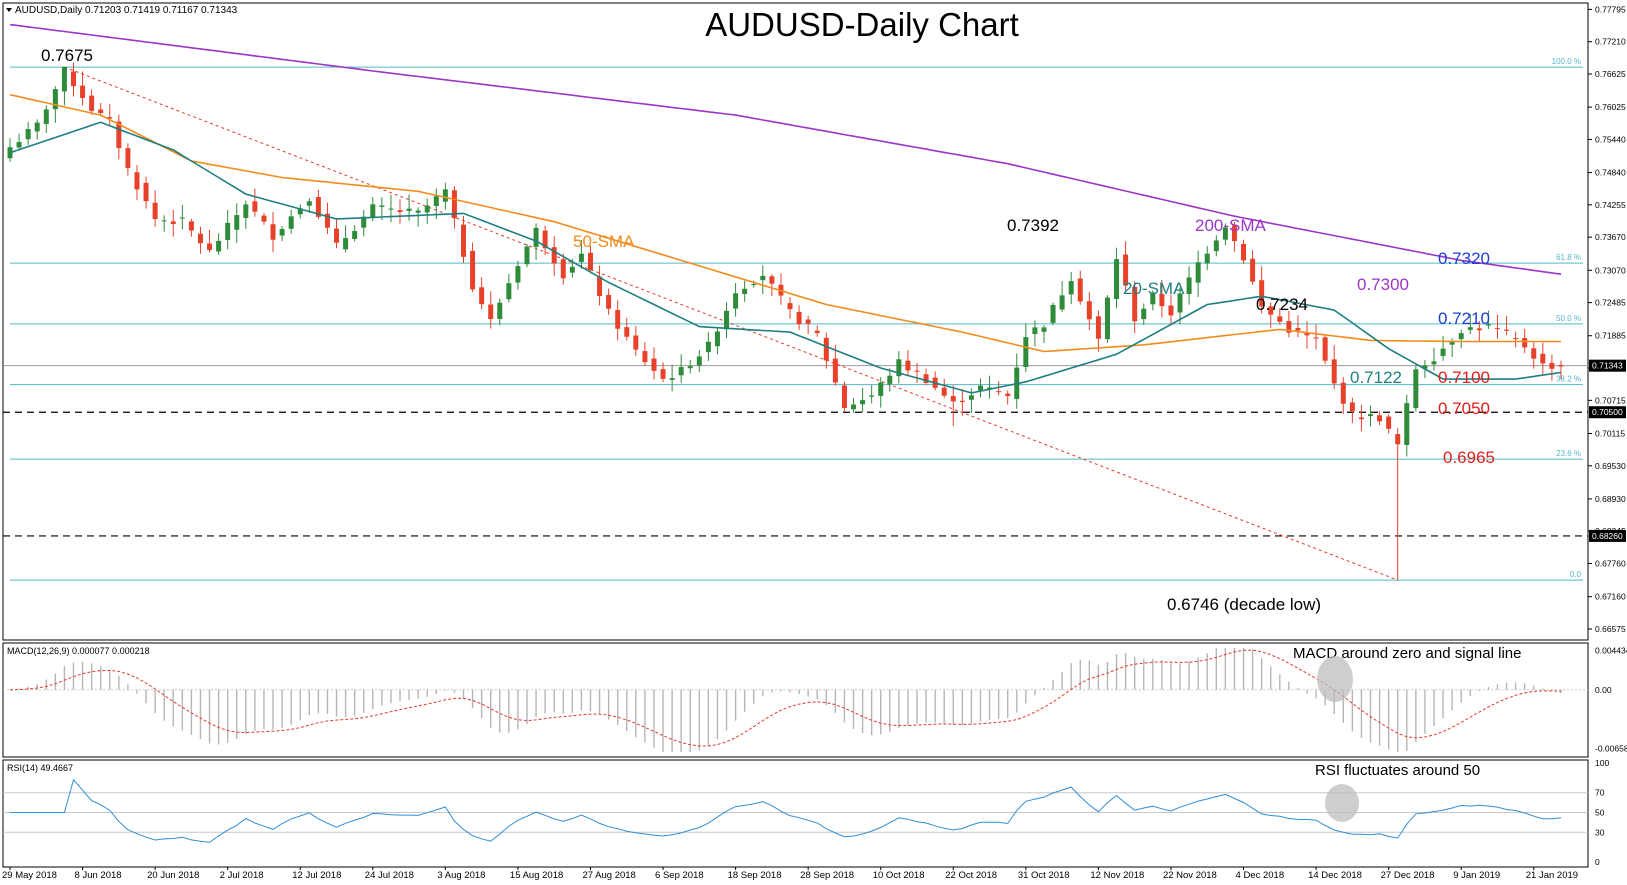 The height and width of the screenshot is (885, 1627). I want to click on date-tick-label-2: 20 Jun 2018, so click(173, 875).